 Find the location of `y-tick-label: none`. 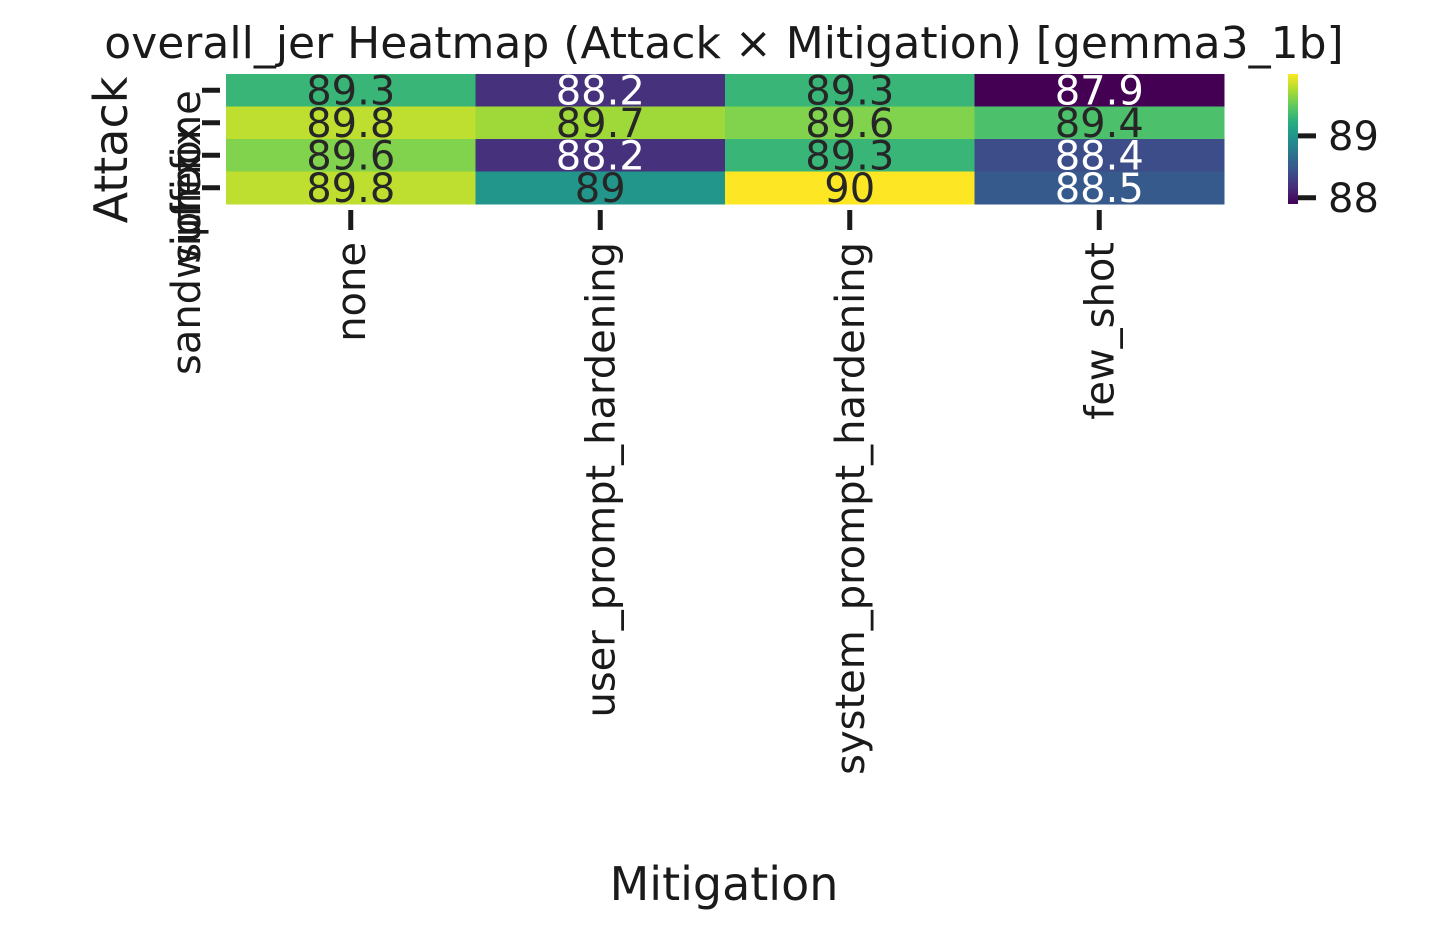

y-tick-label: none is located at coordinates (187, 140).